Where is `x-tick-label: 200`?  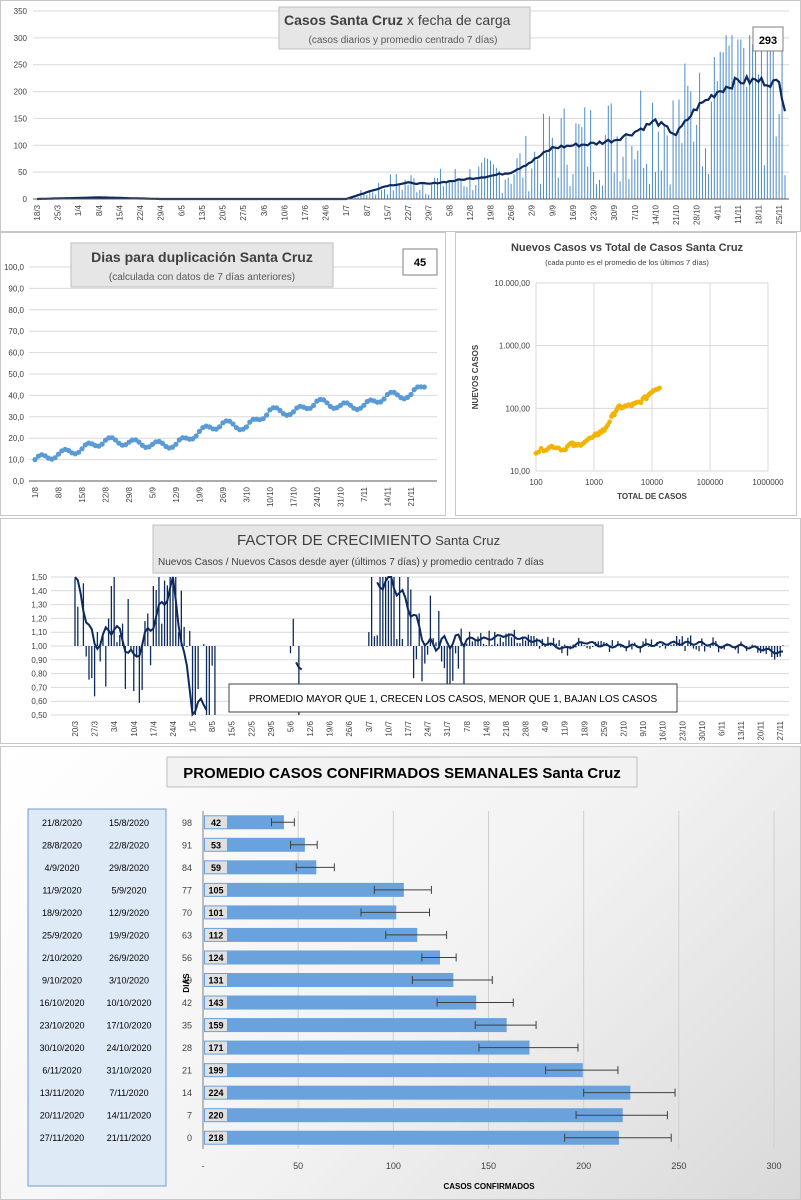 x-tick-label: 200 is located at coordinates (583, 1166).